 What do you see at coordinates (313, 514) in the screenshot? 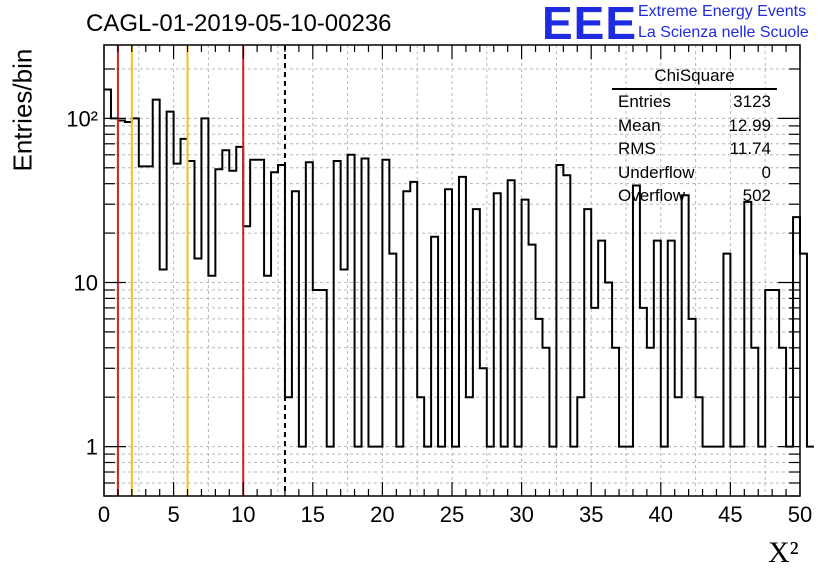
I see `x-tick-label: 15` at bounding box center [313, 514].